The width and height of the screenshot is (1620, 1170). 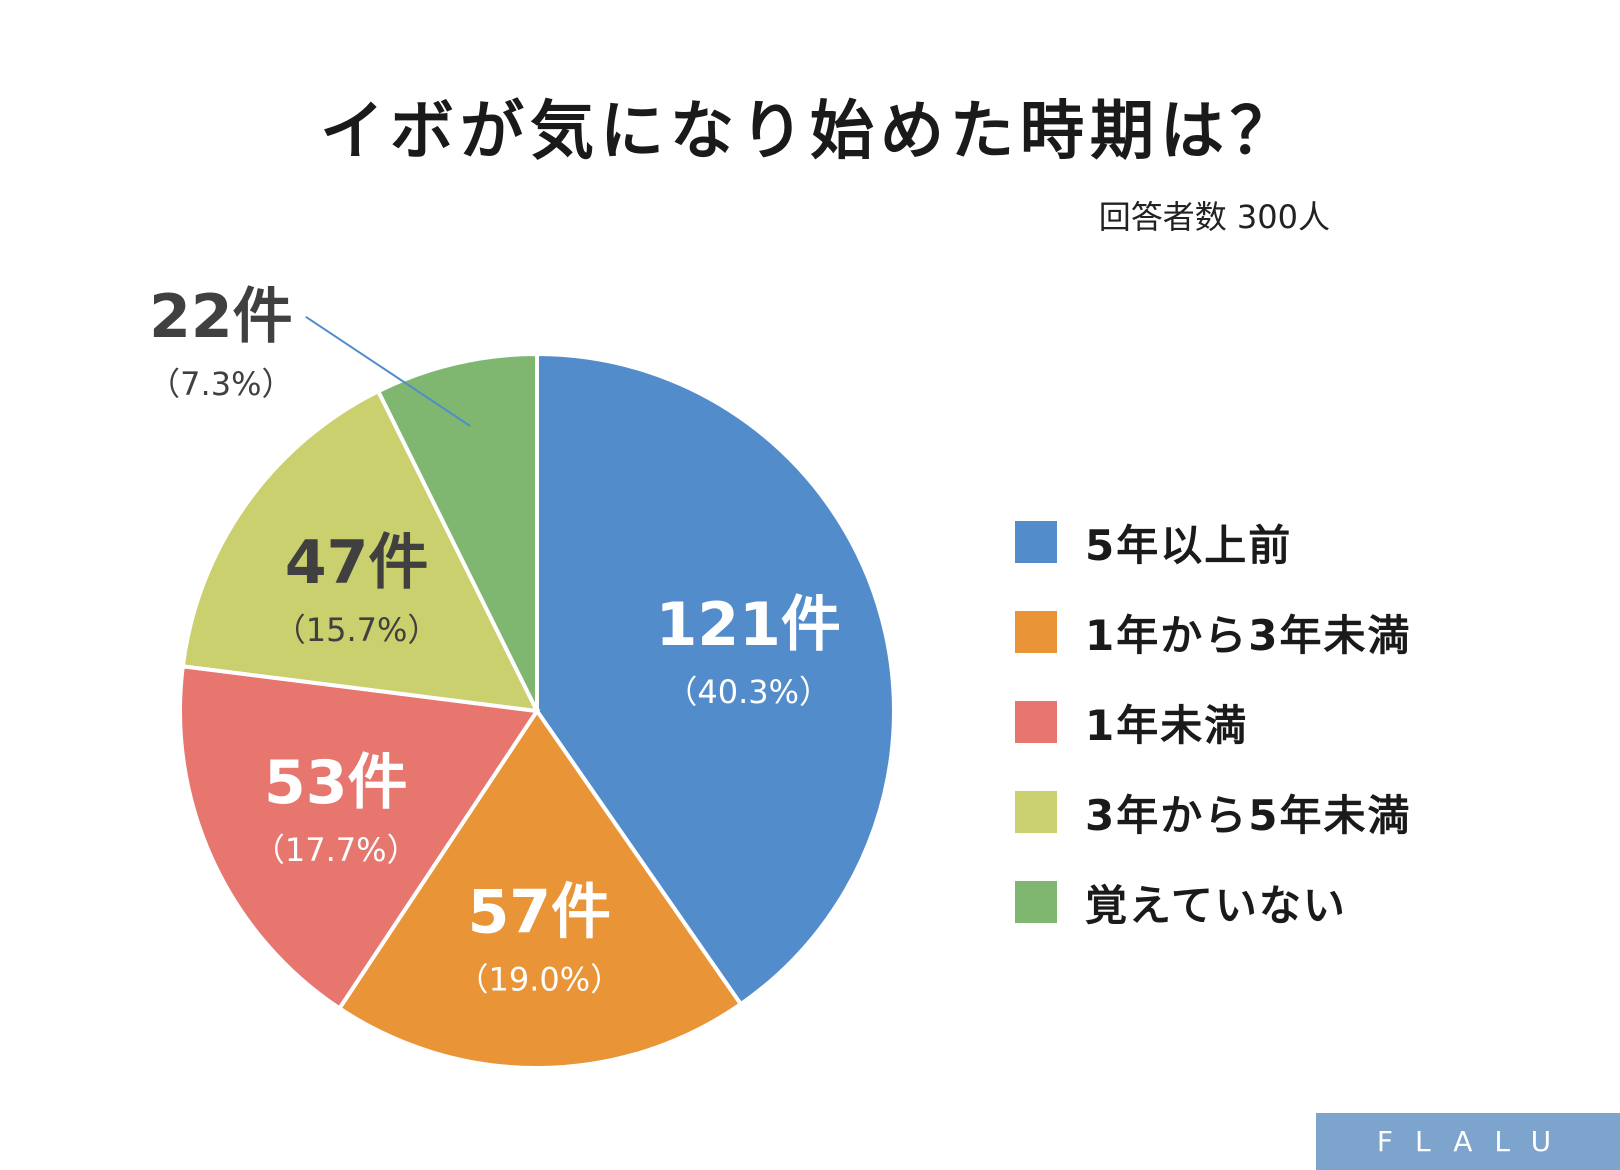 What do you see at coordinates (1216, 905) in the screenshot?
I see `legend-label: 覚えていない` at bounding box center [1216, 905].